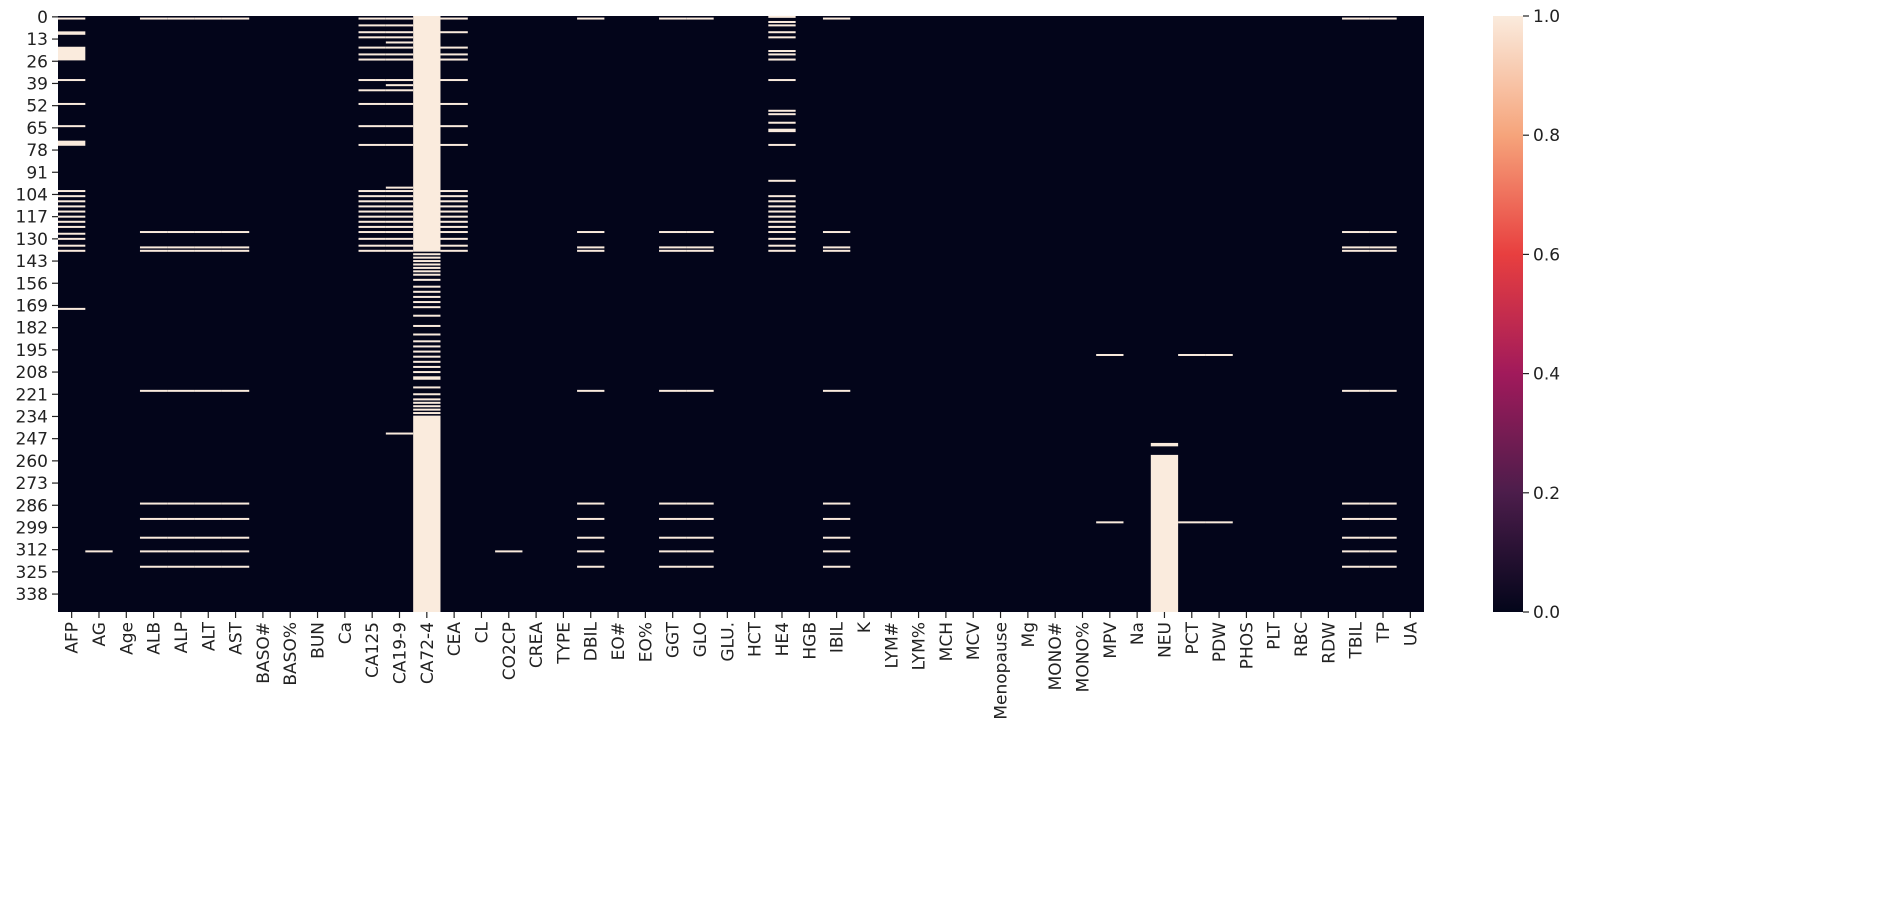  What do you see at coordinates (32, 240) in the screenshot?
I see `y-tick-label: 130` at bounding box center [32, 240].